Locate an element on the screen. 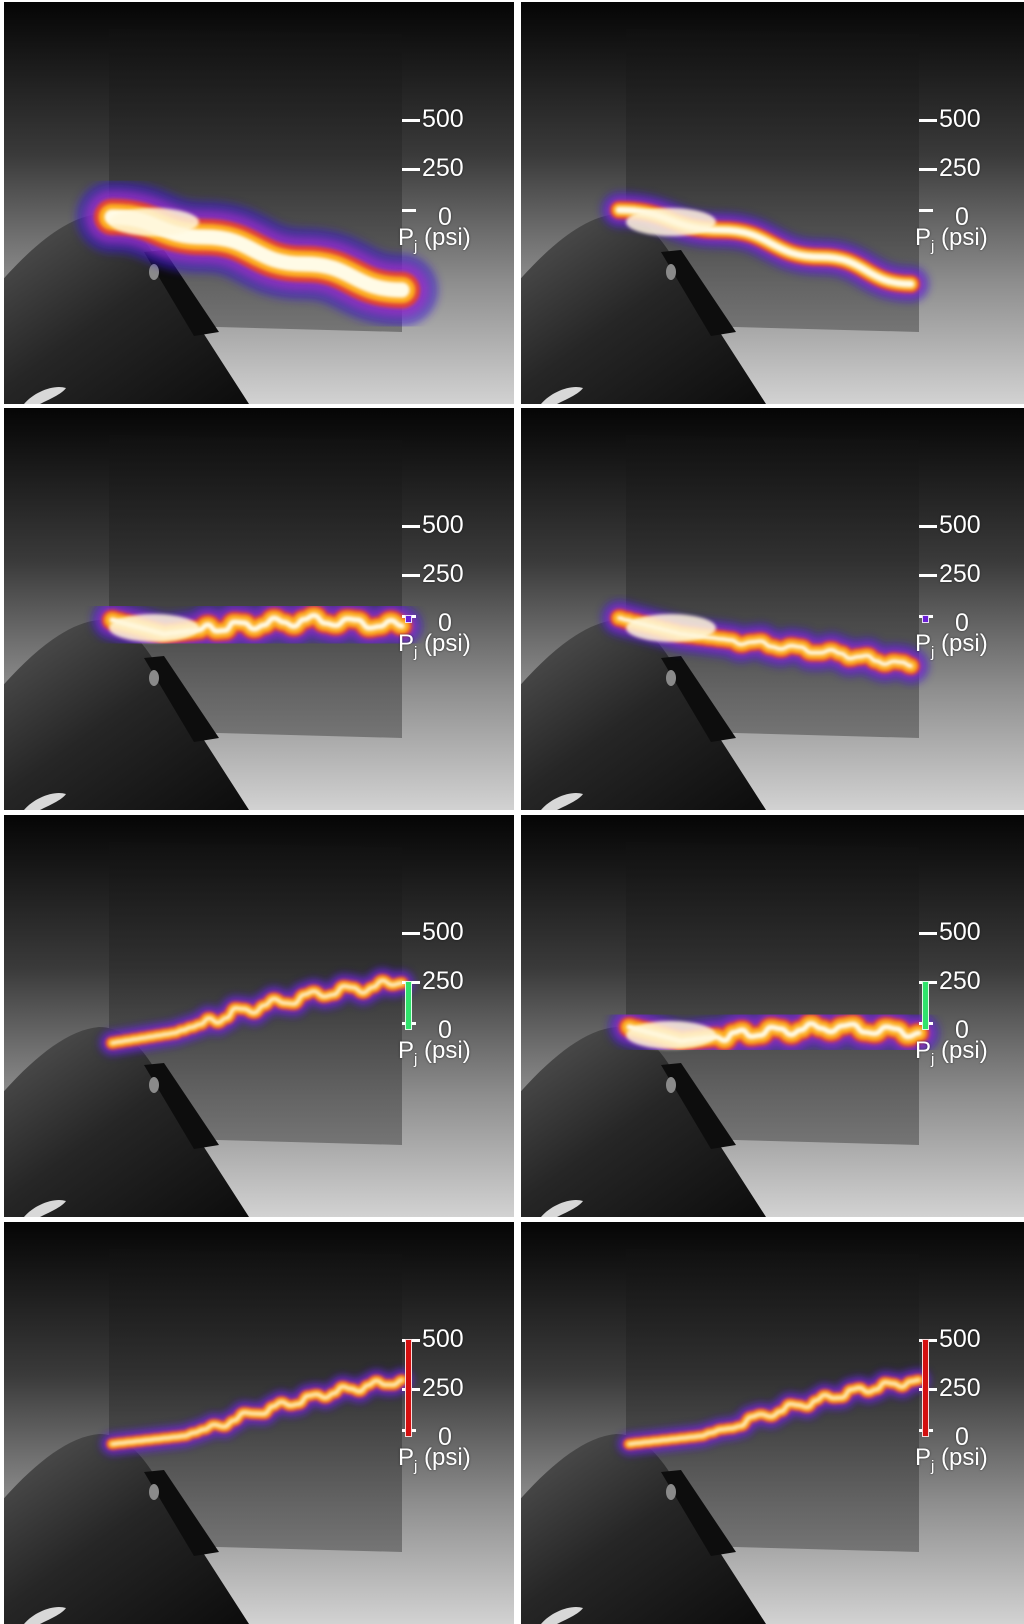 This screenshot has width=1024, height=1624. panel-row1-right: 500 250 0 Pj (psi) is located at coordinates (772, 203).